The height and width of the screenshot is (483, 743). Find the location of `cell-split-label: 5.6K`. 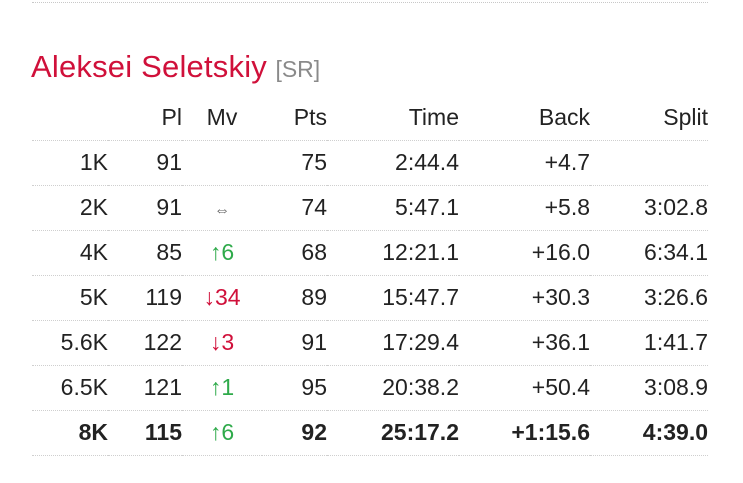

cell-split-label: 5.6K is located at coordinates (70, 343).